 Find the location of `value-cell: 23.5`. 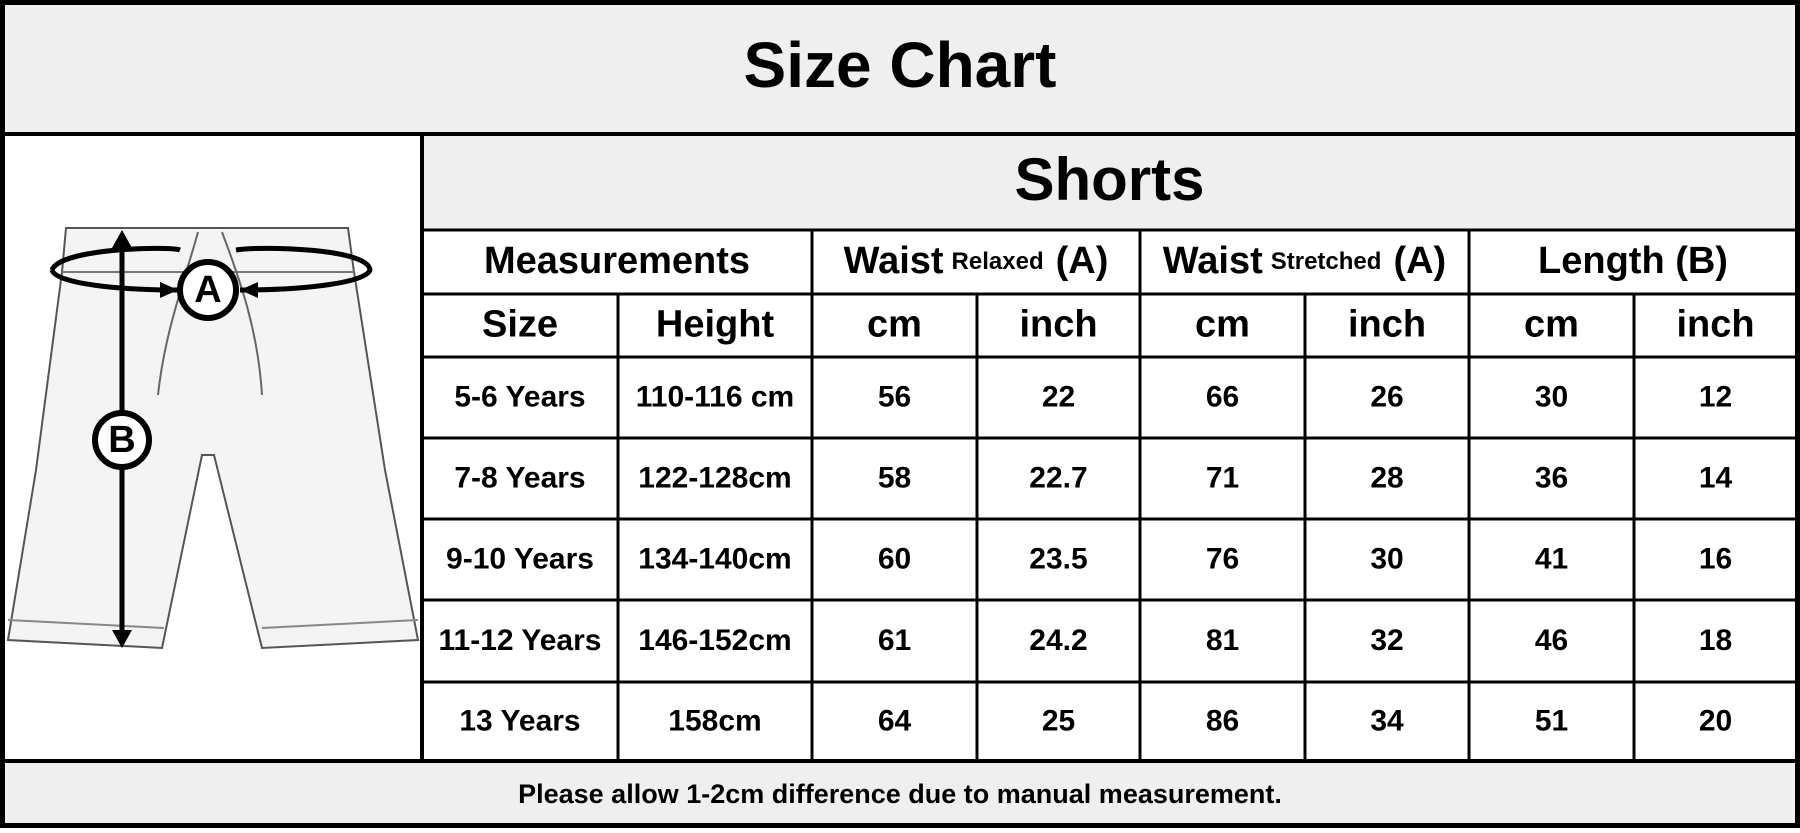

value-cell: 23.5 is located at coordinates (1058, 558).